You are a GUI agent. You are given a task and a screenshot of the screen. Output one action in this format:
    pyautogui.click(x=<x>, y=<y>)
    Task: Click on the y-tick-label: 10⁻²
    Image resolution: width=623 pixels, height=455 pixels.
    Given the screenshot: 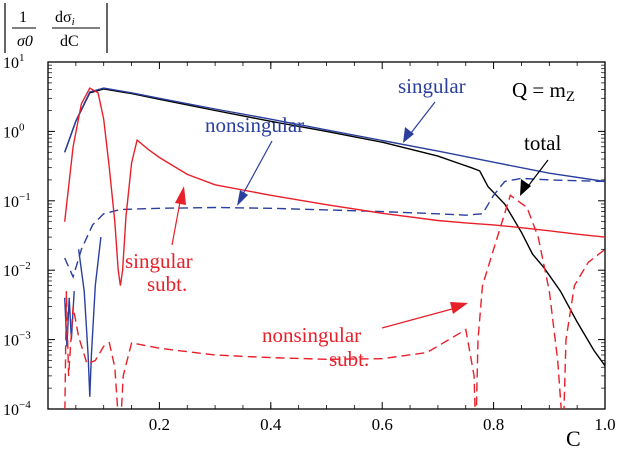 What is the action you would take?
    pyautogui.click(x=17, y=270)
    